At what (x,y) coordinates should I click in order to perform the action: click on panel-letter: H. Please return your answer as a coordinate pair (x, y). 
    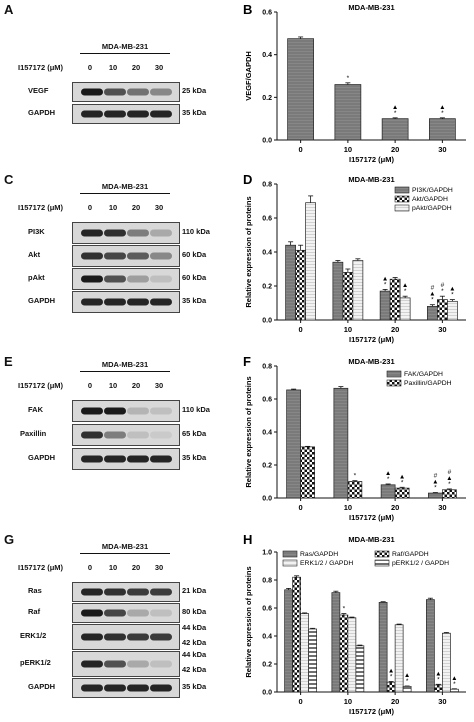
    Looking at the image, I should click on (247, 539).